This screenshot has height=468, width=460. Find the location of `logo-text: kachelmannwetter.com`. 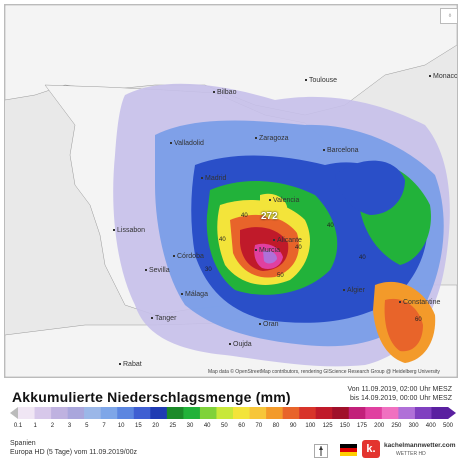

logo-text: kachelmannwetter.com is located at coordinates (420, 445).